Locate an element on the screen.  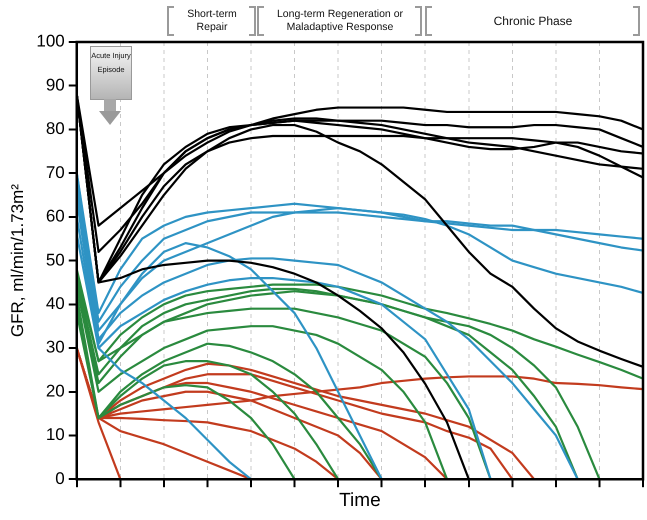
y-tick-label: 100 is located at coordinates (50, 41).